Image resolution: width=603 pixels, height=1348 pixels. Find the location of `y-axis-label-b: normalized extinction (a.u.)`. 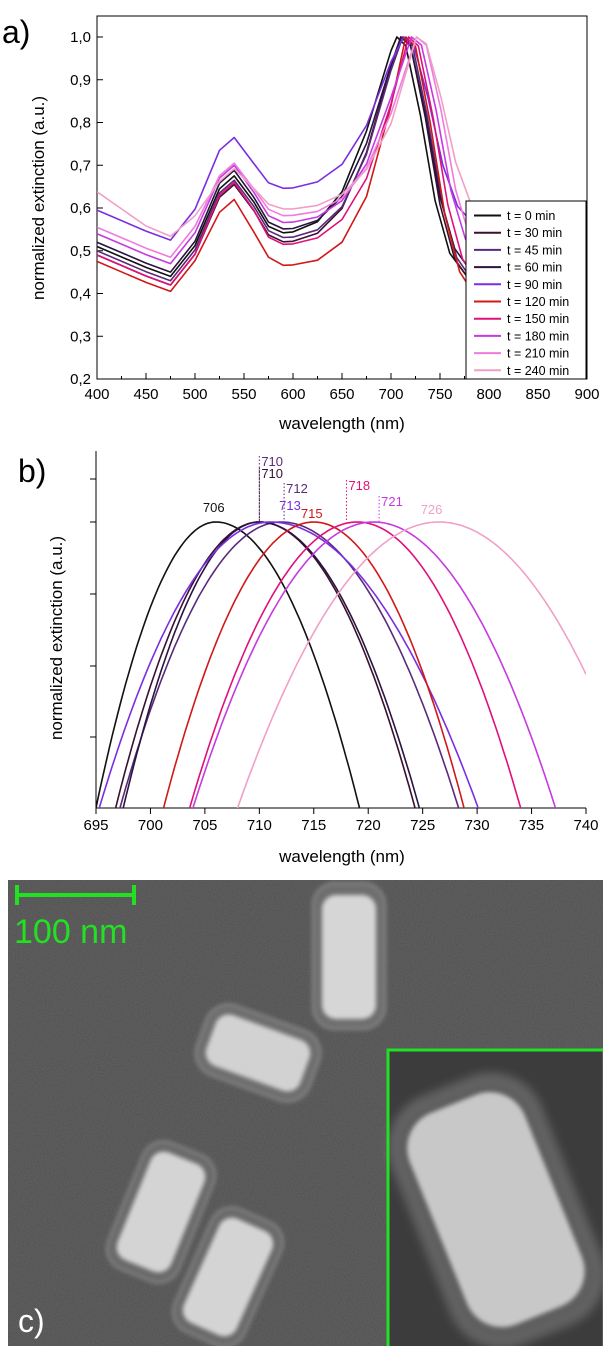

y-axis-label-b: normalized extinction (a.u.) is located at coordinates (56, 638).